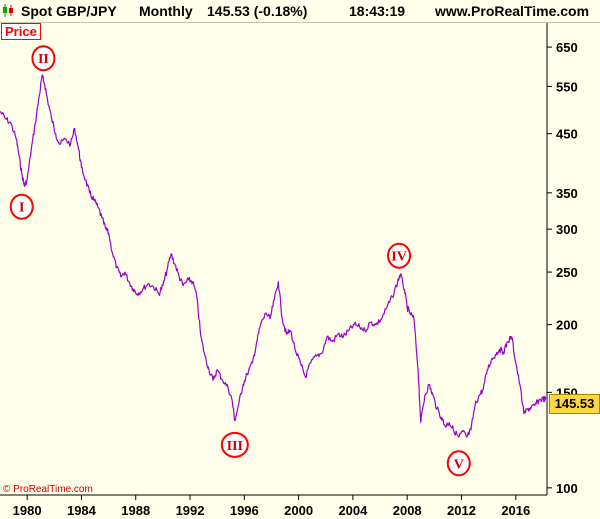 The height and width of the screenshot is (519, 600). I want to click on candlestick-chart-icon, so click(8, 10).